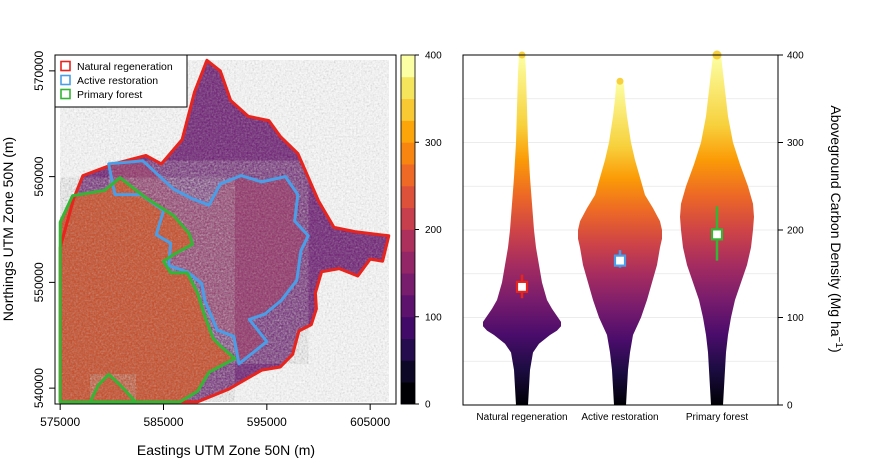  What do you see at coordinates (8, 229) in the screenshot?
I see `map-y-axis-label: Northings UTM Zone 50N (m)` at bounding box center [8, 229].